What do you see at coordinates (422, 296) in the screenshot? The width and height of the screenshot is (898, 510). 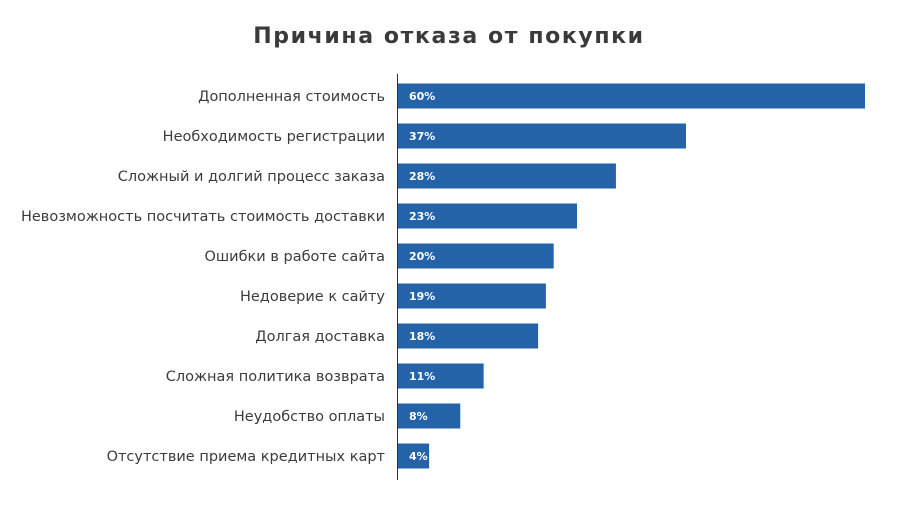 I see `value-label: 19%` at bounding box center [422, 296].